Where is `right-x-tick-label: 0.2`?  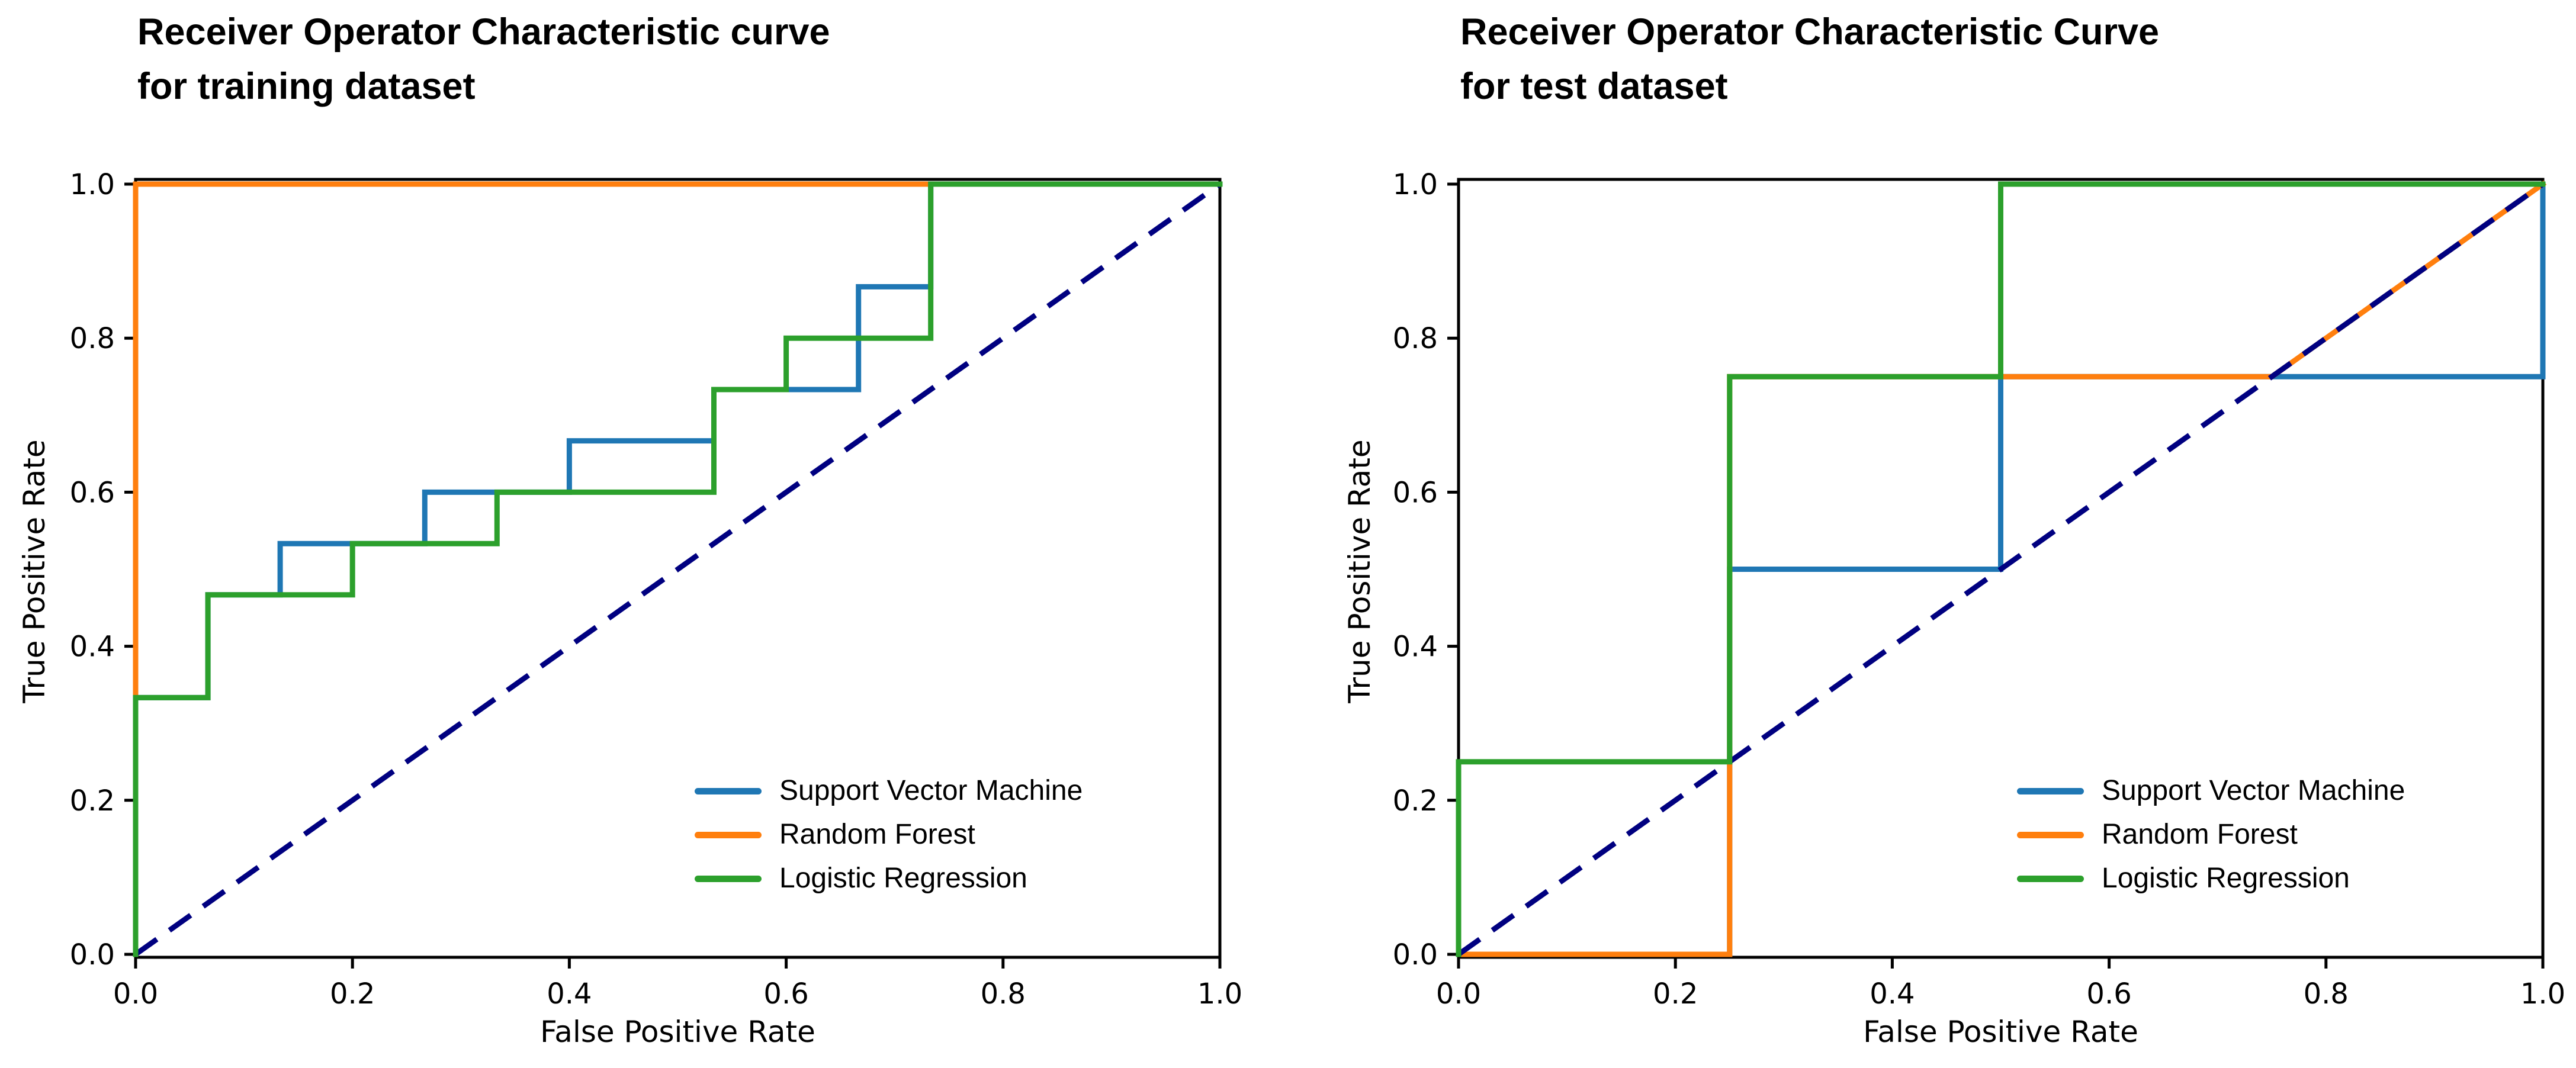 right-x-tick-label: 0.2 is located at coordinates (1675, 994).